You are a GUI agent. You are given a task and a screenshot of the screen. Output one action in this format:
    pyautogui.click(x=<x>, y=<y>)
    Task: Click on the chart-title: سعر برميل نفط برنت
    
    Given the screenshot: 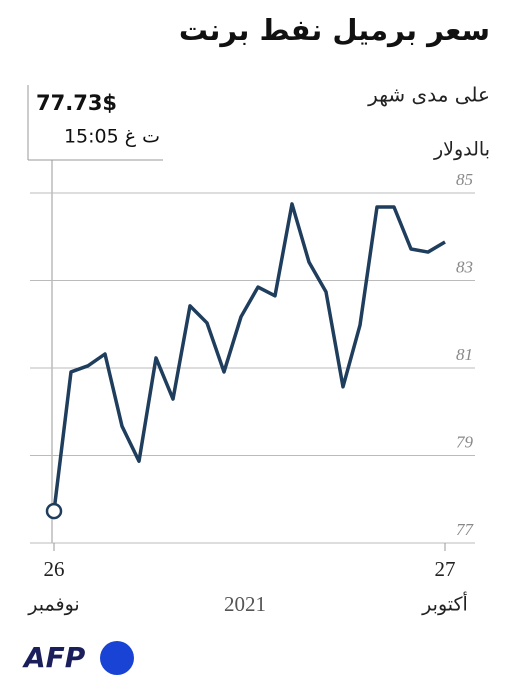 What is the action you would take?
    pyautogui.click(x=334, y=30)
    